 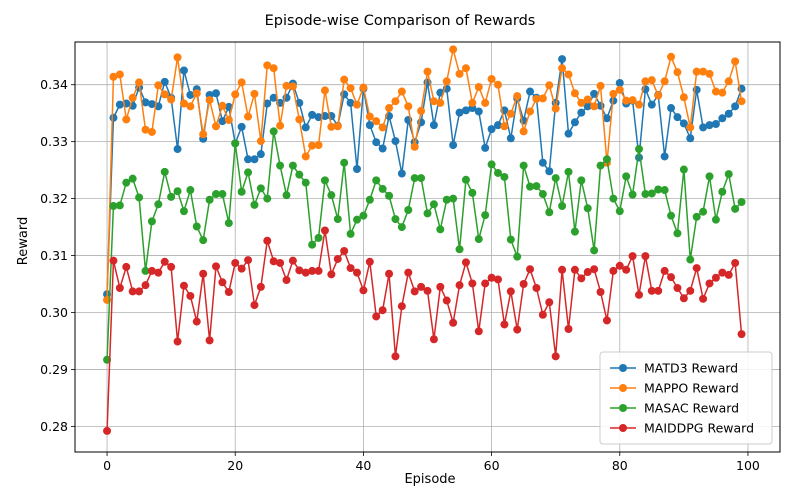 What do you see at coordinates (54, 255) in the screenshot?
I see `y-tick-label: 0.31` at bounding box center [54, 255].